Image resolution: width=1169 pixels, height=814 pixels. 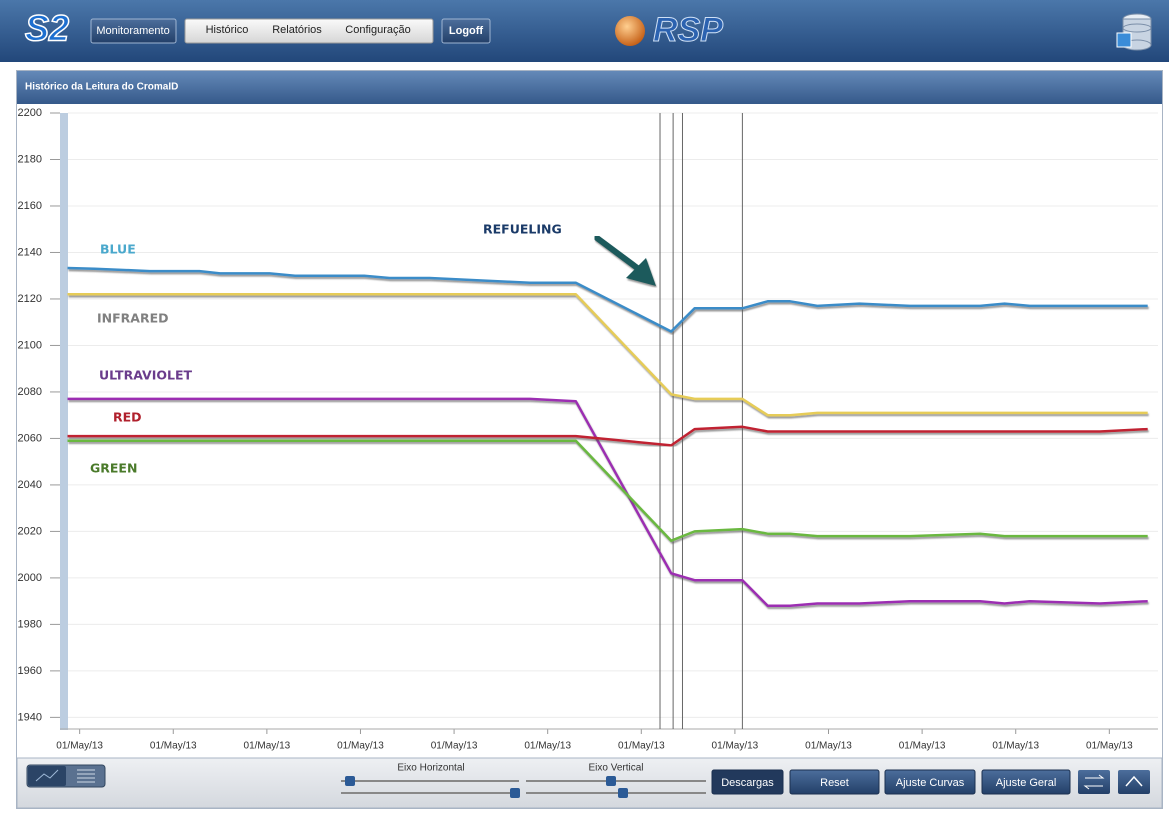 What do you see at coordinates (30, 206) in the screenshot?
I see `y-tick-label: 2160` at bounding box center [30, 206].